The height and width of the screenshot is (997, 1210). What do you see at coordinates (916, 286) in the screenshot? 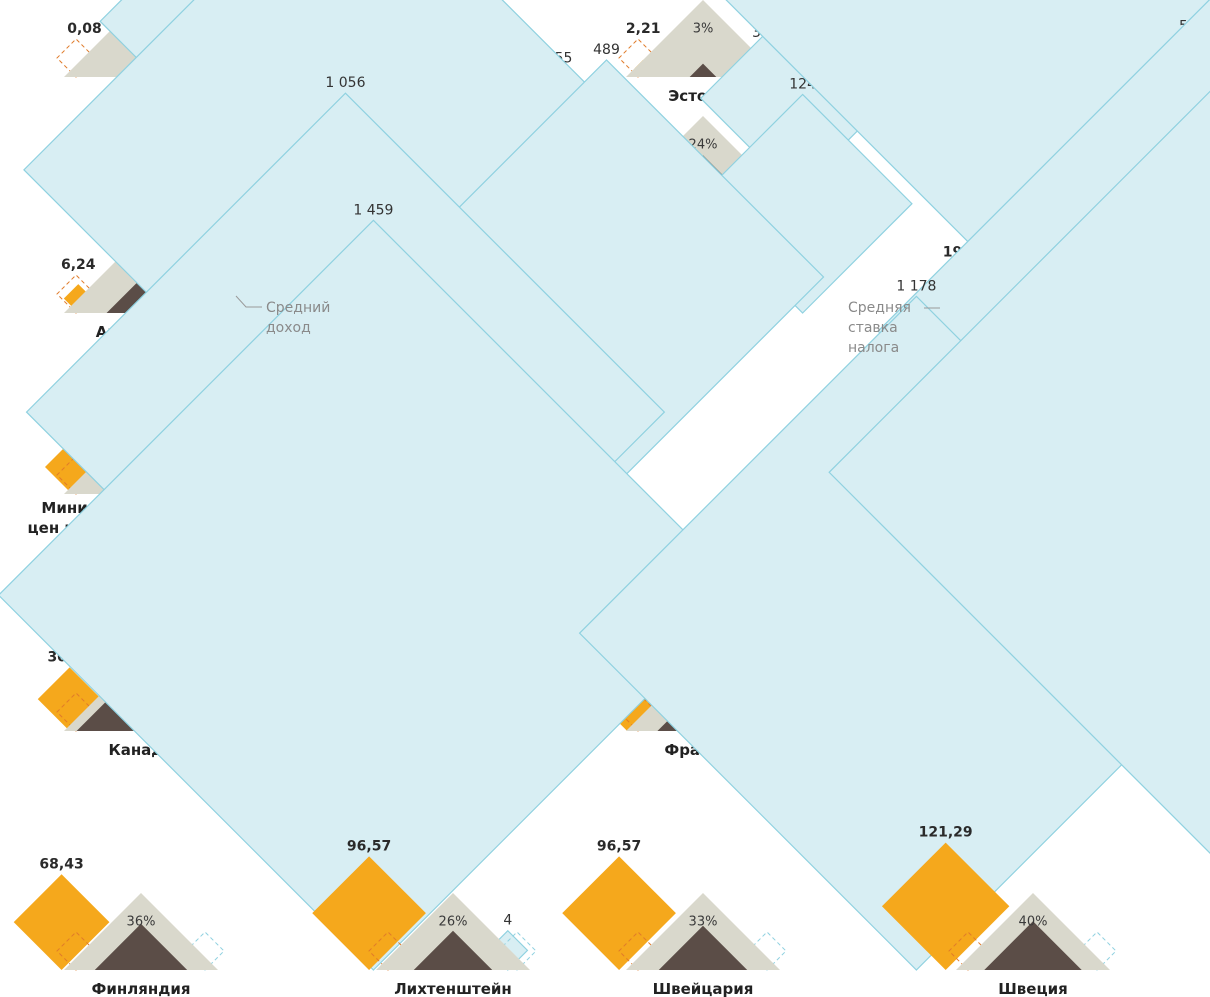
I see `income-value: 1 178` at bounding box center [916, 286].